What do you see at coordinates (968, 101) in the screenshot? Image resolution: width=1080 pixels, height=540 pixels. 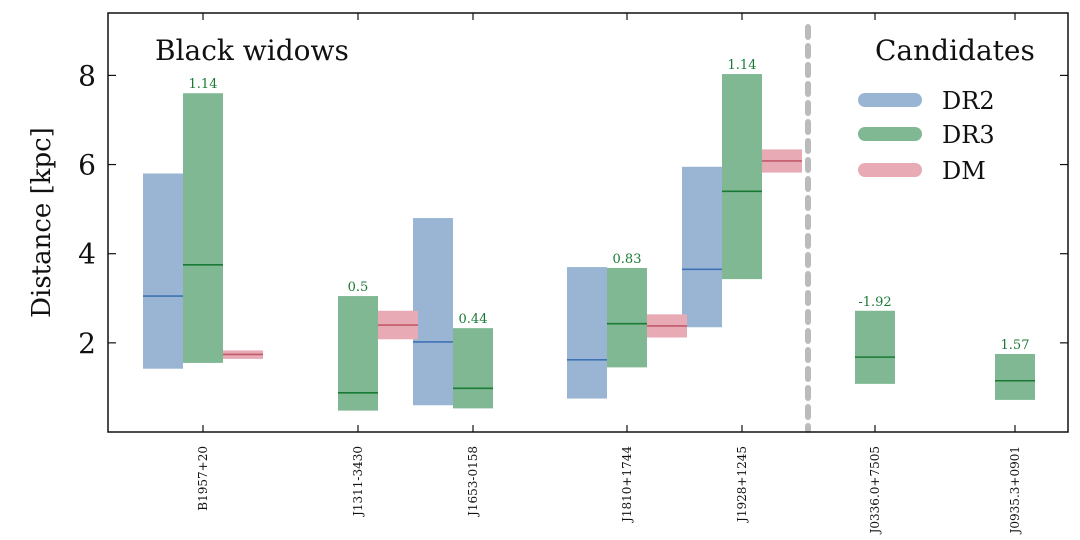 I see `legend-label-dr2: DR2` at bounding box center [968, 101].